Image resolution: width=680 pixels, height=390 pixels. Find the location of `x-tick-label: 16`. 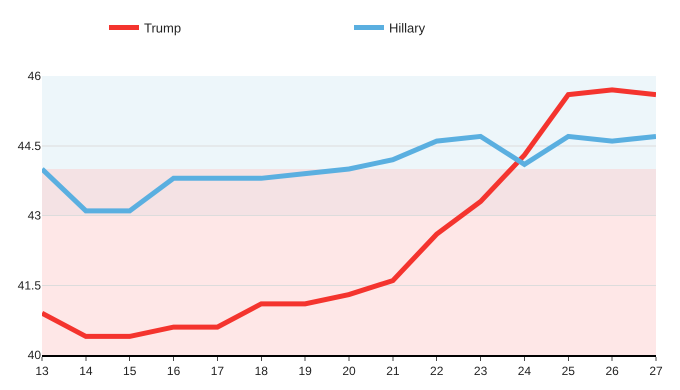

x-tick-label: 16 is located at coordinates (173, 371).